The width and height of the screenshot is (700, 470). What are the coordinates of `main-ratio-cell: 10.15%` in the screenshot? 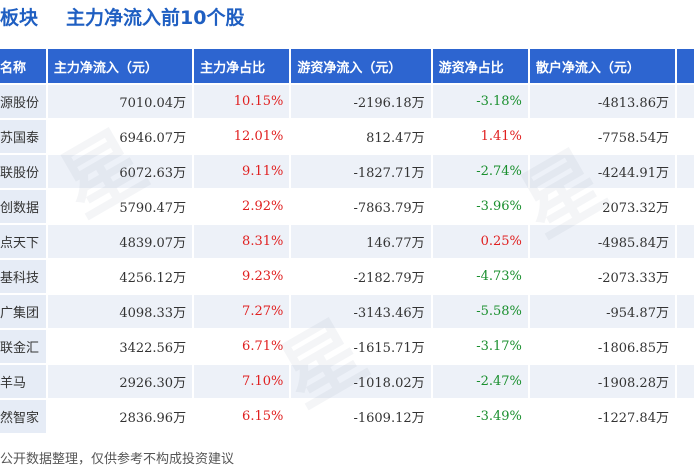 It's located at (241, 100).